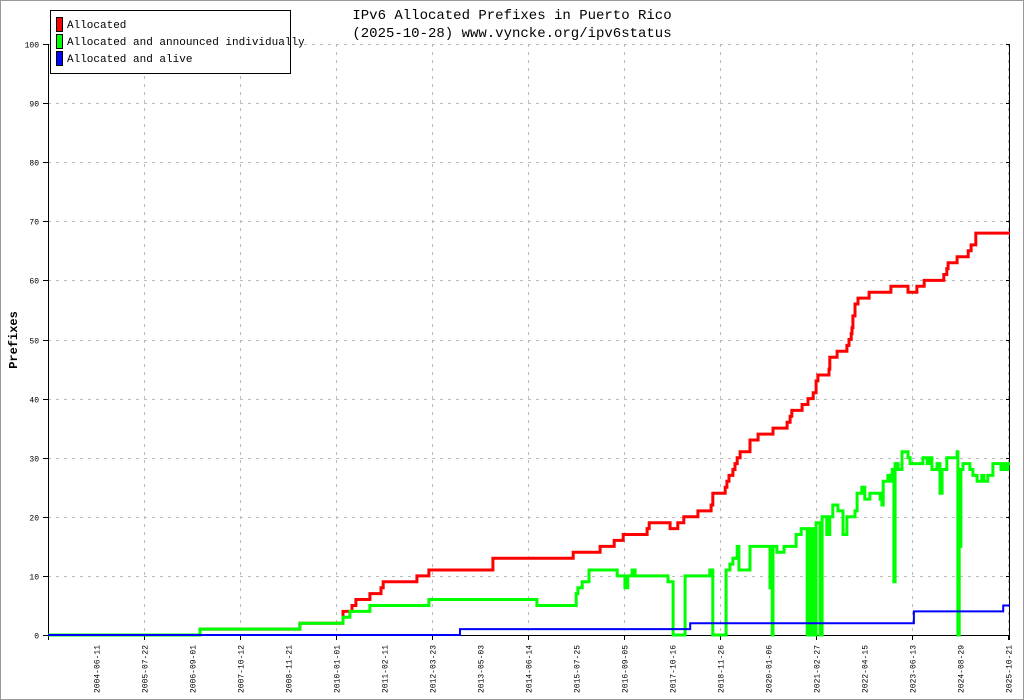  What do you see at coordinates (578, 669) in the screenshot?
I see `x-tick-label: 2015-07-25` at bounding box center [578, 669].